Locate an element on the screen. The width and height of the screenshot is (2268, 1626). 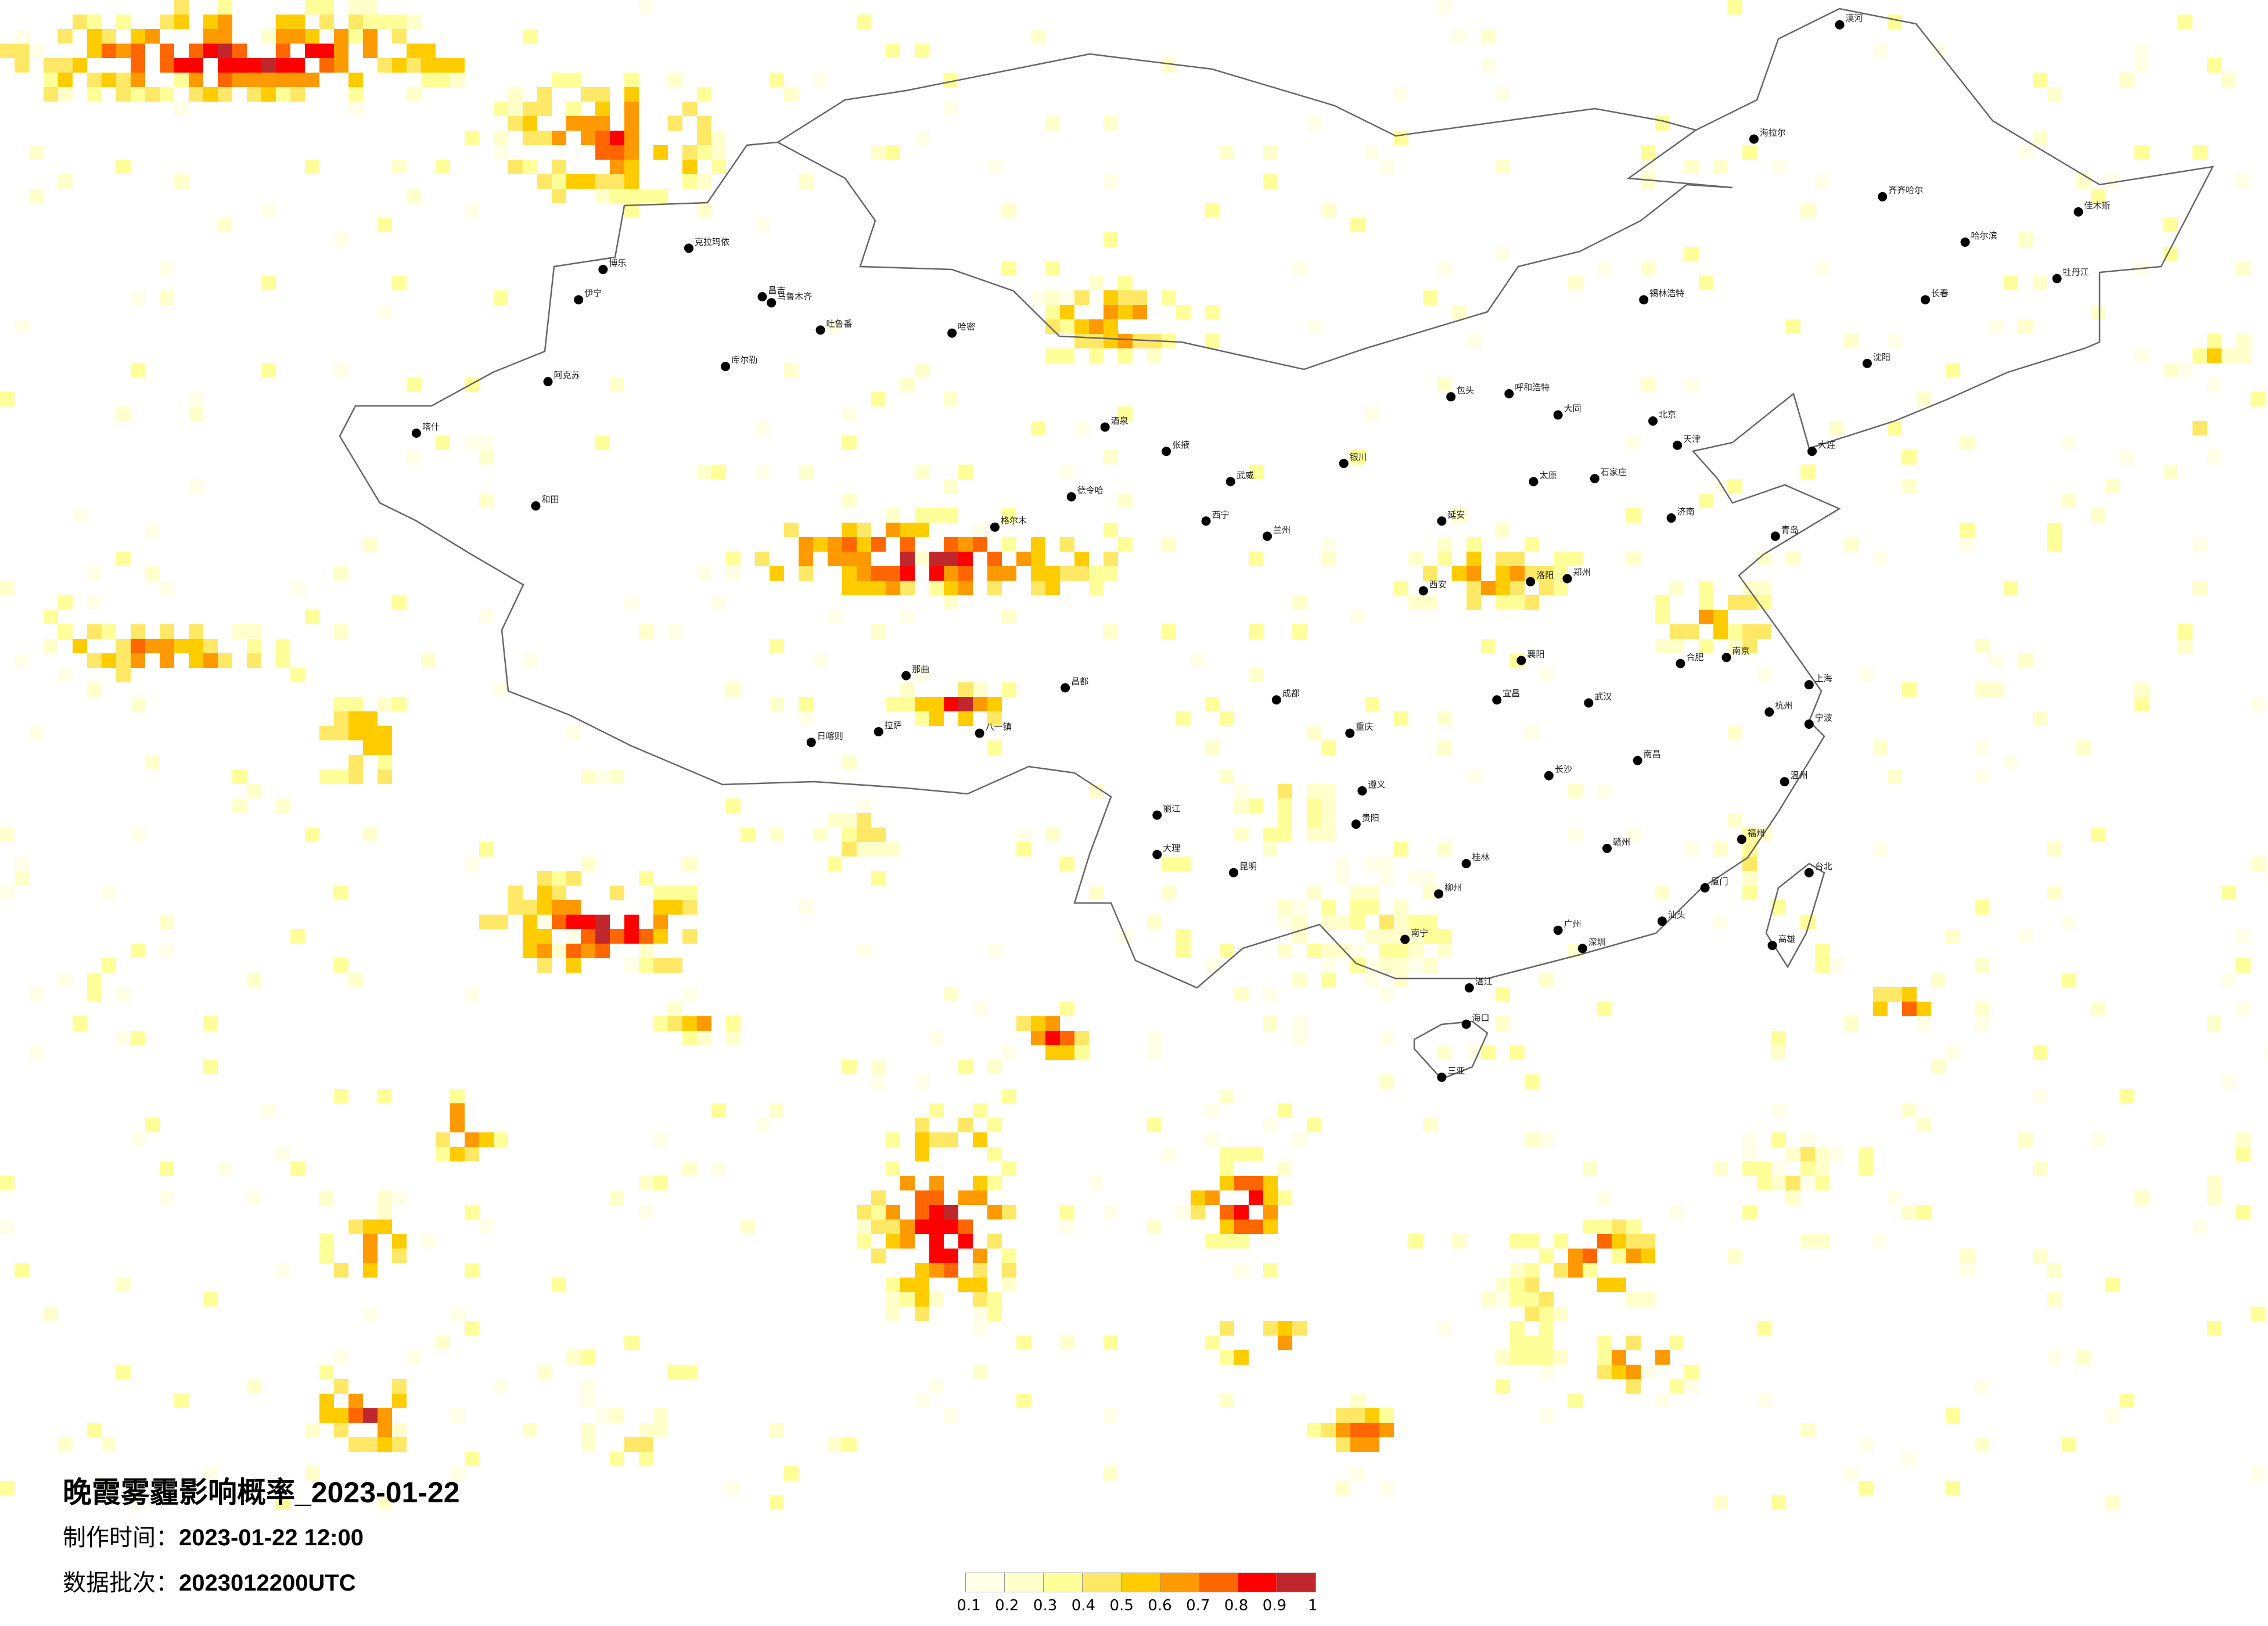
city-marker: 那曲 is located at coordinates (915, 672).